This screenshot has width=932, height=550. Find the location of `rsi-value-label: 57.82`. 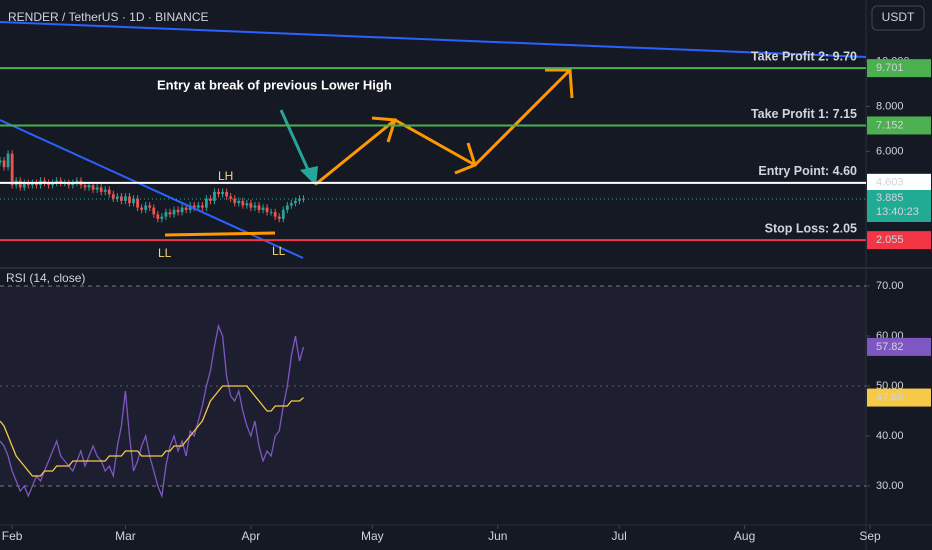

rsi-value-label: 57.82 is located at coordinates (890, 347).